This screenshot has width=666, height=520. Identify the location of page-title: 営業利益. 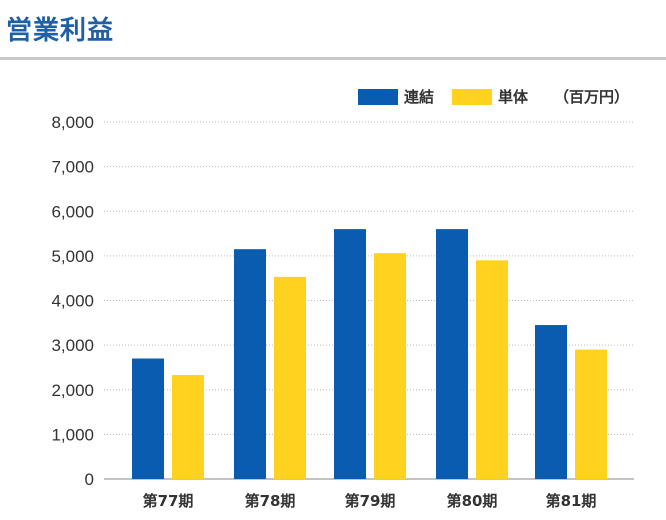
(60, 31).